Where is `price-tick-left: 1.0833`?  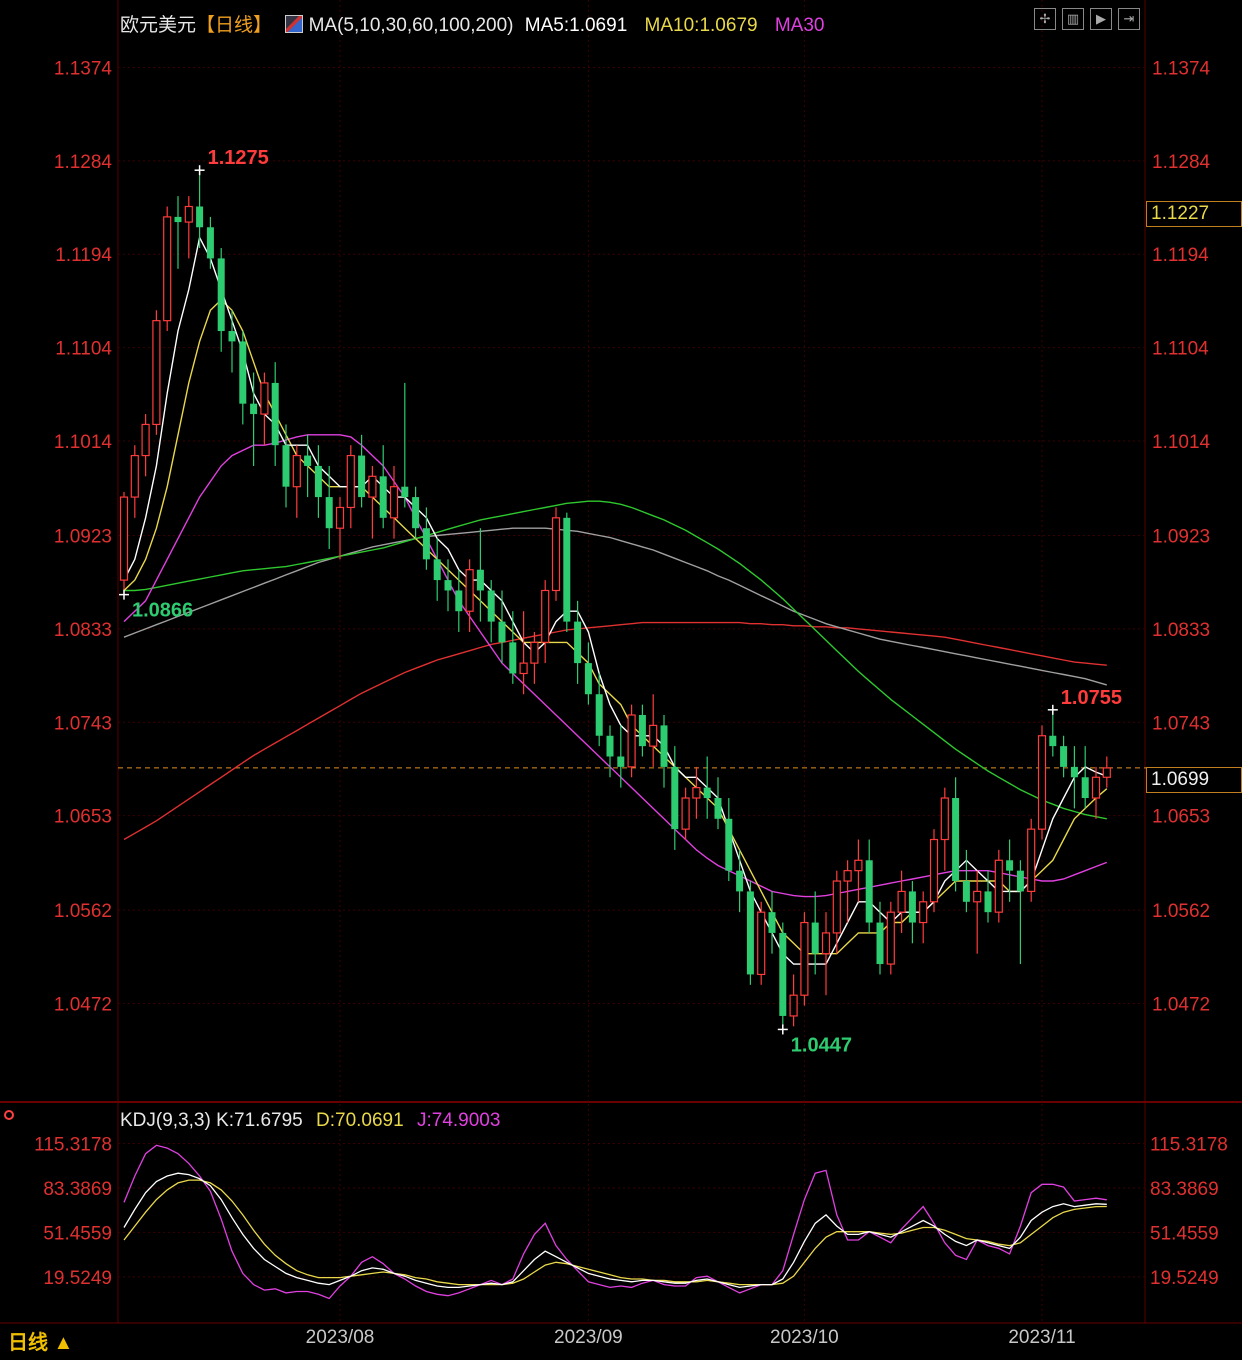 price-tick-left: 1.0833 is located at coordinates (83, 630).